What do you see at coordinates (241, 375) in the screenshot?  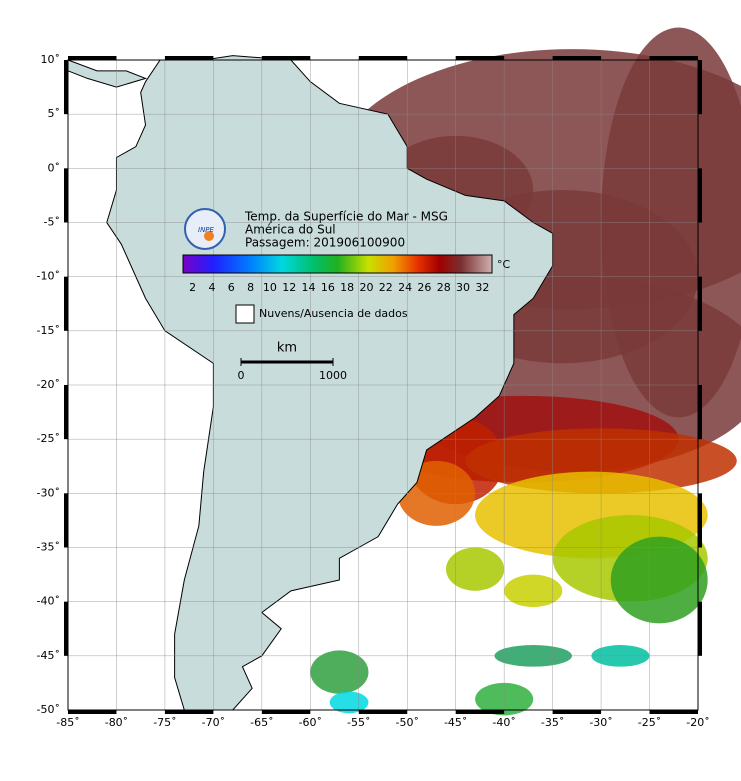 I see `scale-start: 0` at bounding box center [241, 375].